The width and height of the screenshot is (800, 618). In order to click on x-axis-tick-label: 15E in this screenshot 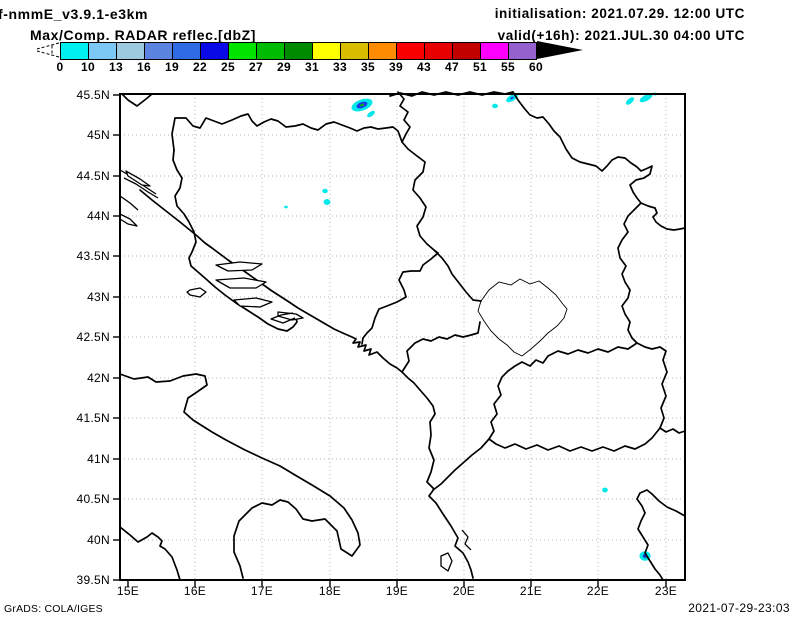, I will do `click(128, 591)`.